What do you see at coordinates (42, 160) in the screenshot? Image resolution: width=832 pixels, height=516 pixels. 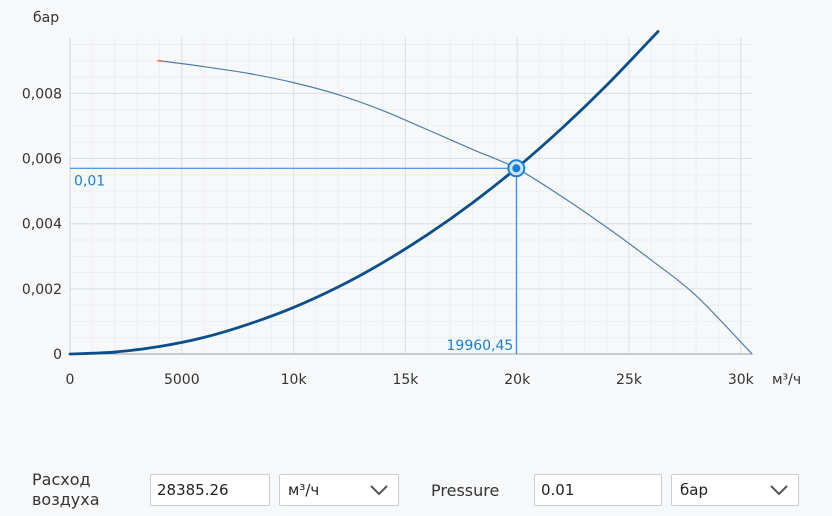 I see `y-tick-label: 0,006` at bounding box center [42, 160].